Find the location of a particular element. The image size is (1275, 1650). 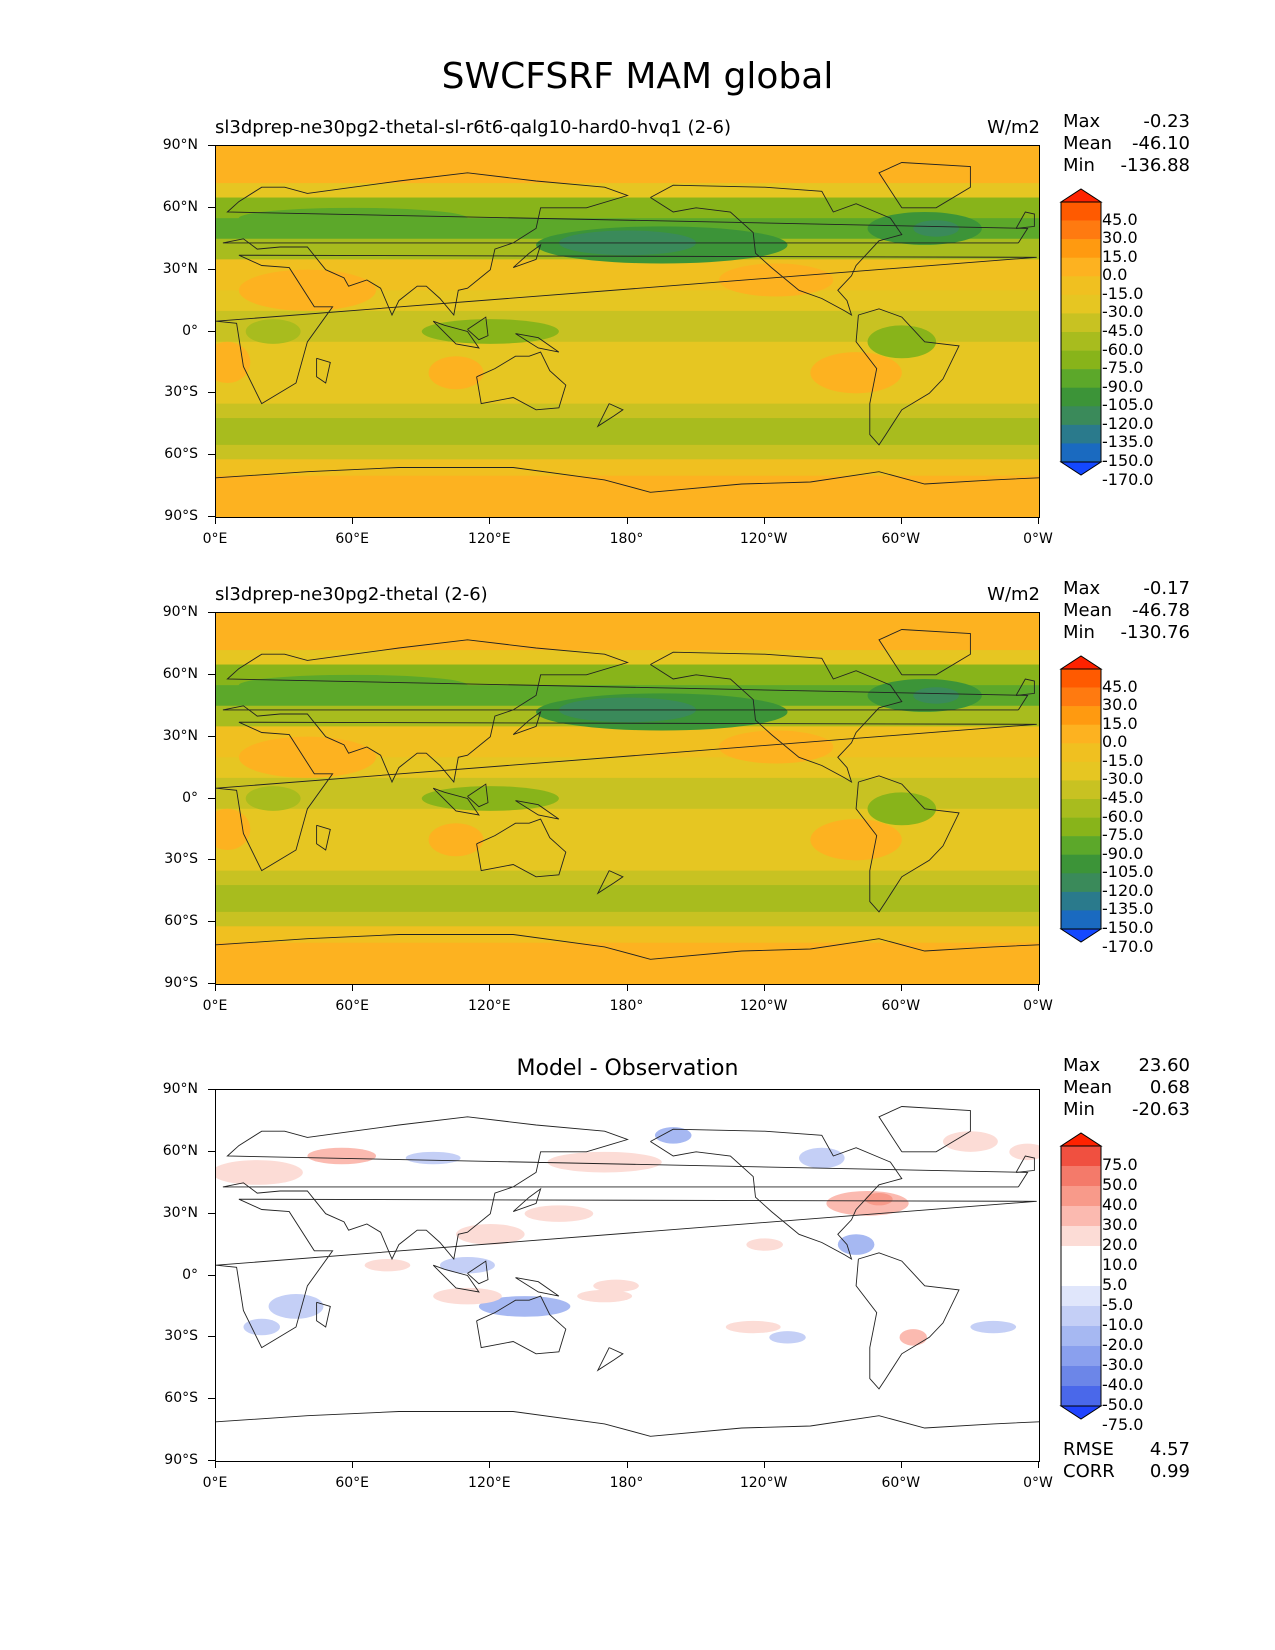

y-tick-label: 60°S is located at coordinates (181, 921).